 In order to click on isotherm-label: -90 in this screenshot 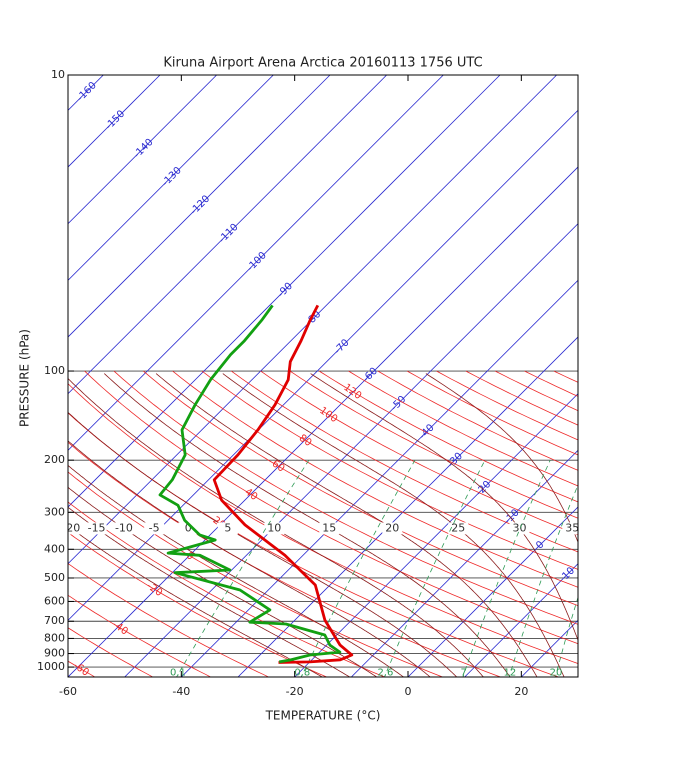, I will do `click(285, 290)`.